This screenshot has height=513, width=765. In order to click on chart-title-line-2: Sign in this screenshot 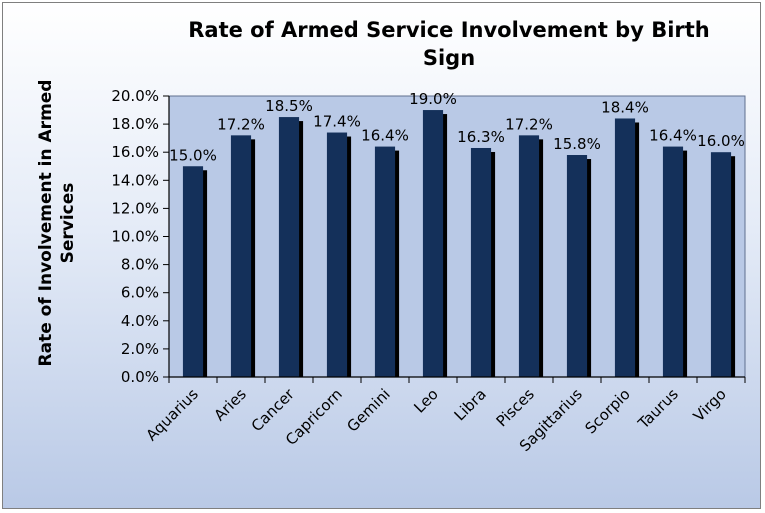, I will do `click(449, 58)`.